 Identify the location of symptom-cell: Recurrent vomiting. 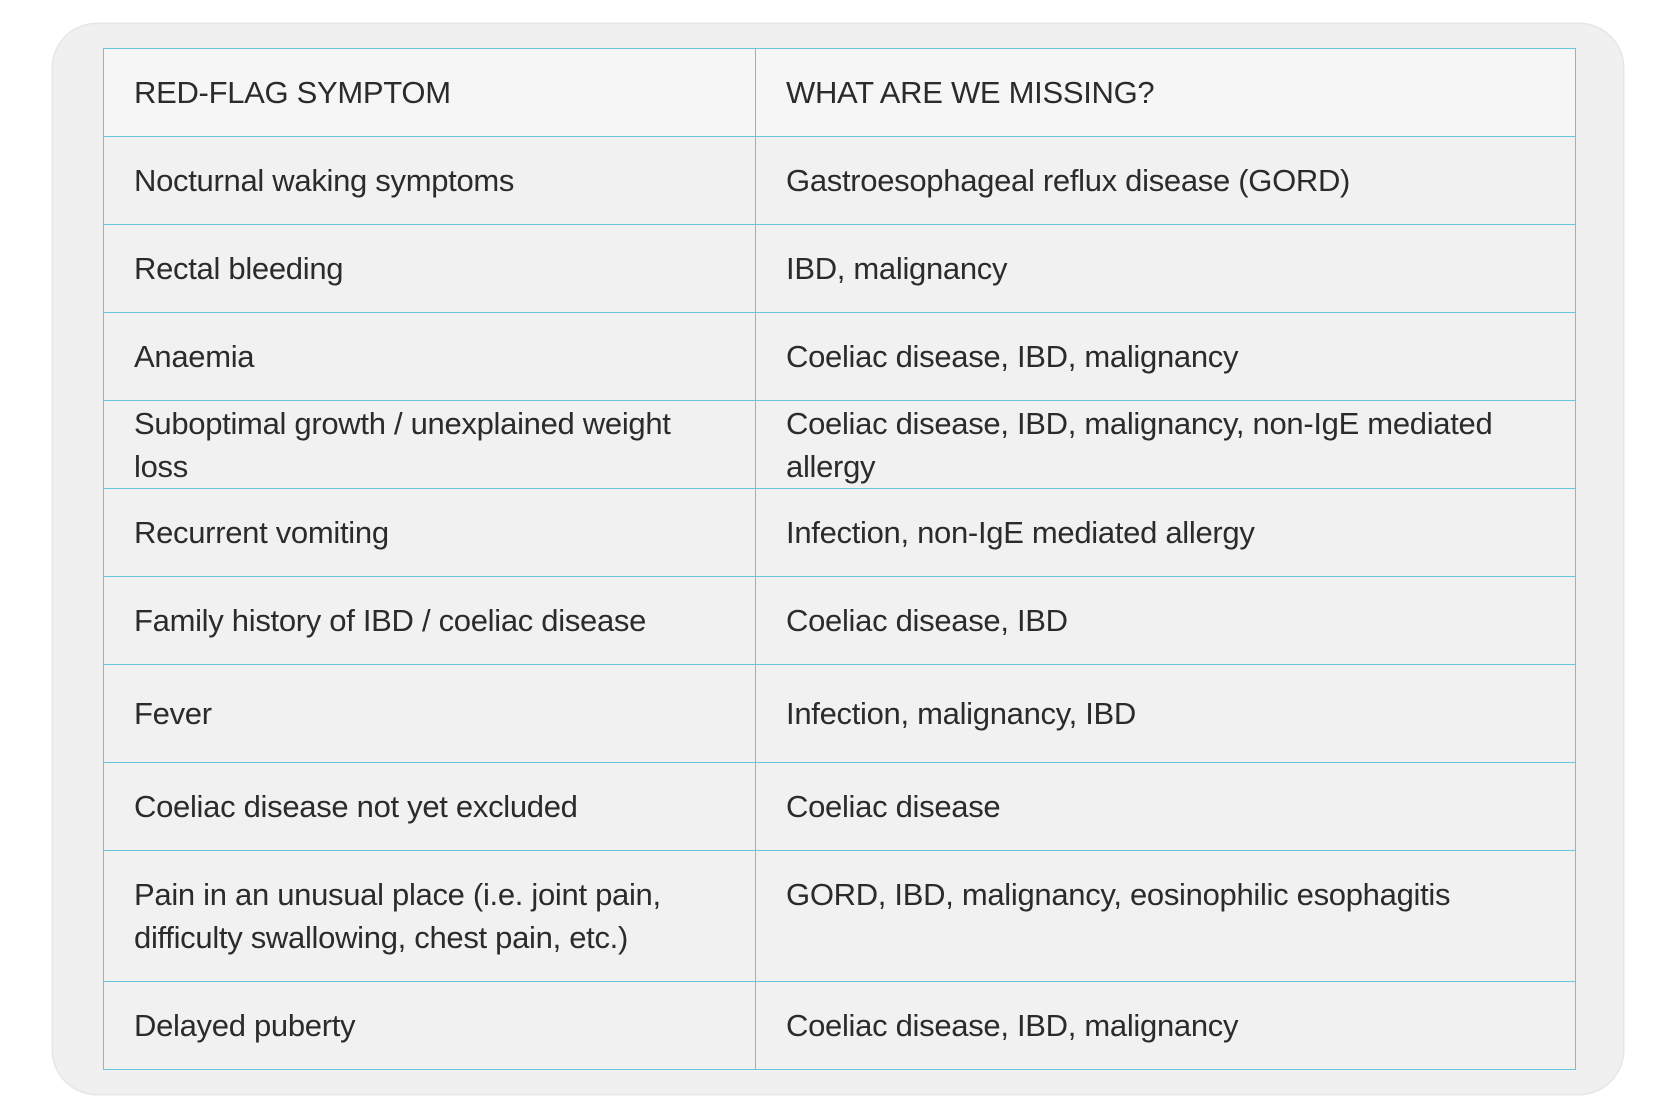
(429, 532).